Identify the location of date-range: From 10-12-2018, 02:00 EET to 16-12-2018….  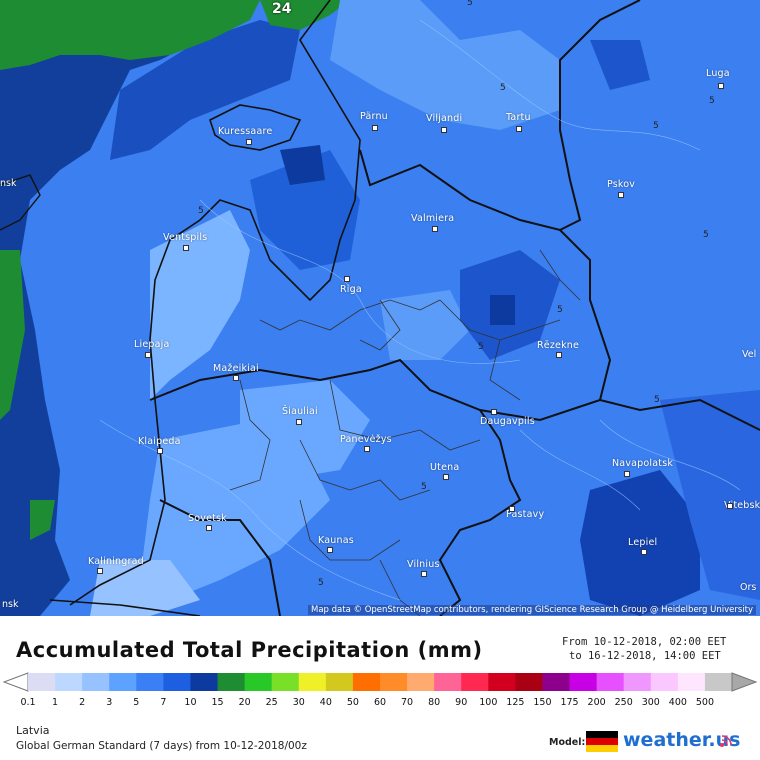
(644, 649).